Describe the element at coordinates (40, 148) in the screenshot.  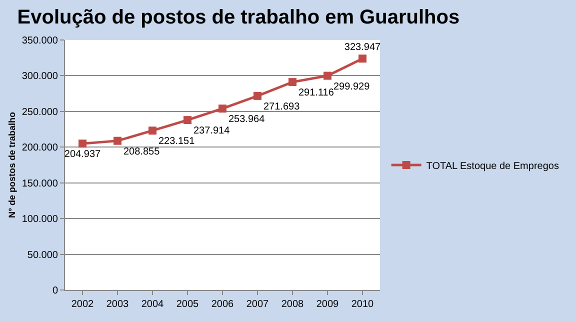
I see `y-tick-label: 200.000` at that location.